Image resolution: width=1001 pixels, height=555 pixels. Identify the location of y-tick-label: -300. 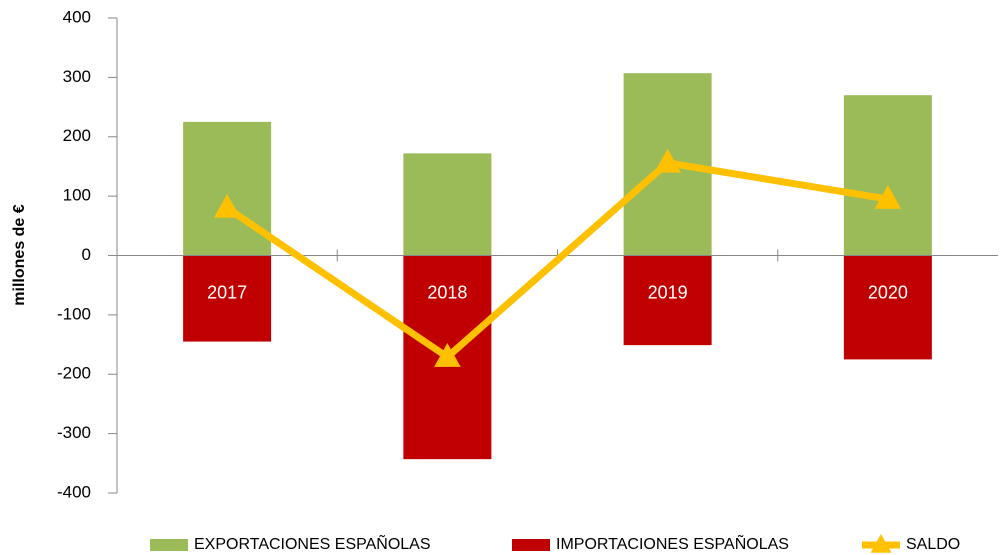
(74, 432).